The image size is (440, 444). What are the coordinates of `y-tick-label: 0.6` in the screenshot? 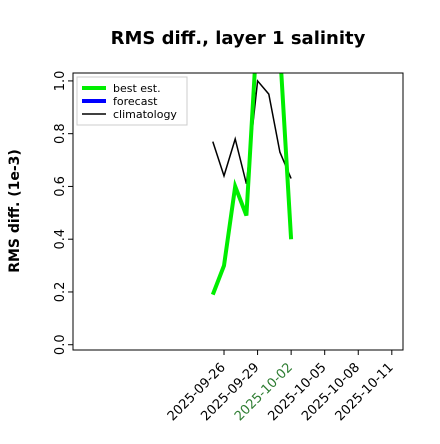 It's located at (60, 186).